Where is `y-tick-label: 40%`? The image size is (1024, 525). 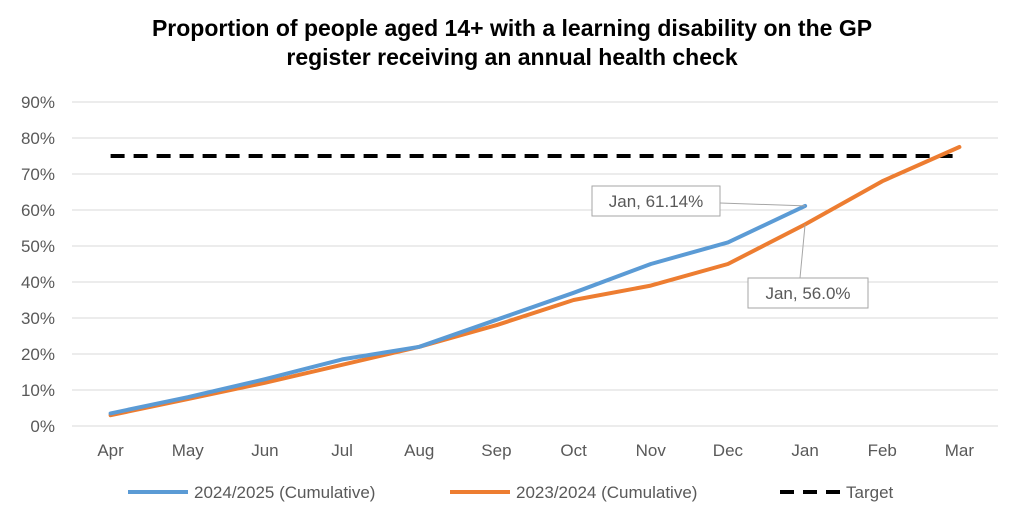 y-tick-label: 40% is located at coordinates (38, 282).